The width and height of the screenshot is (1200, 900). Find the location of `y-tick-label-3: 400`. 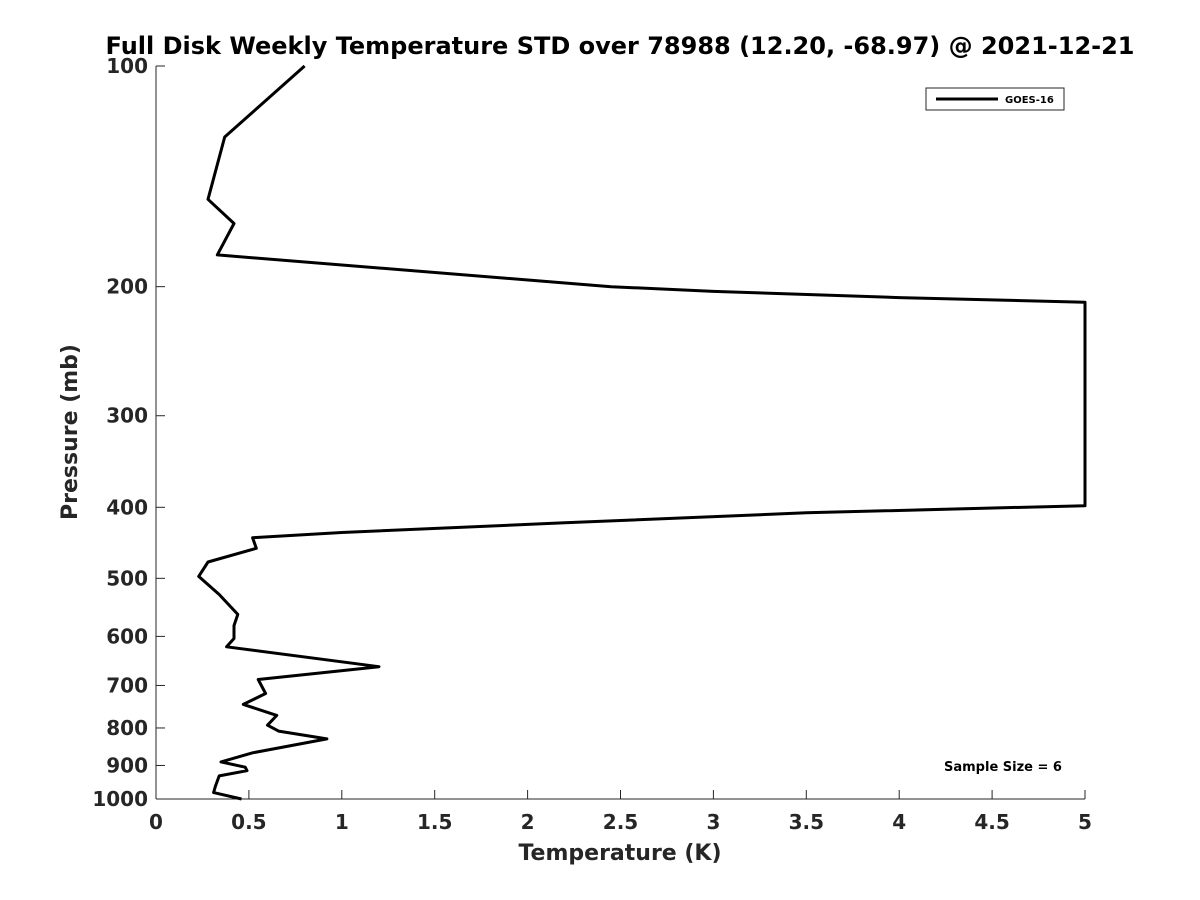

y-tick-label-3: 400 is located at coordinates (127, 507).